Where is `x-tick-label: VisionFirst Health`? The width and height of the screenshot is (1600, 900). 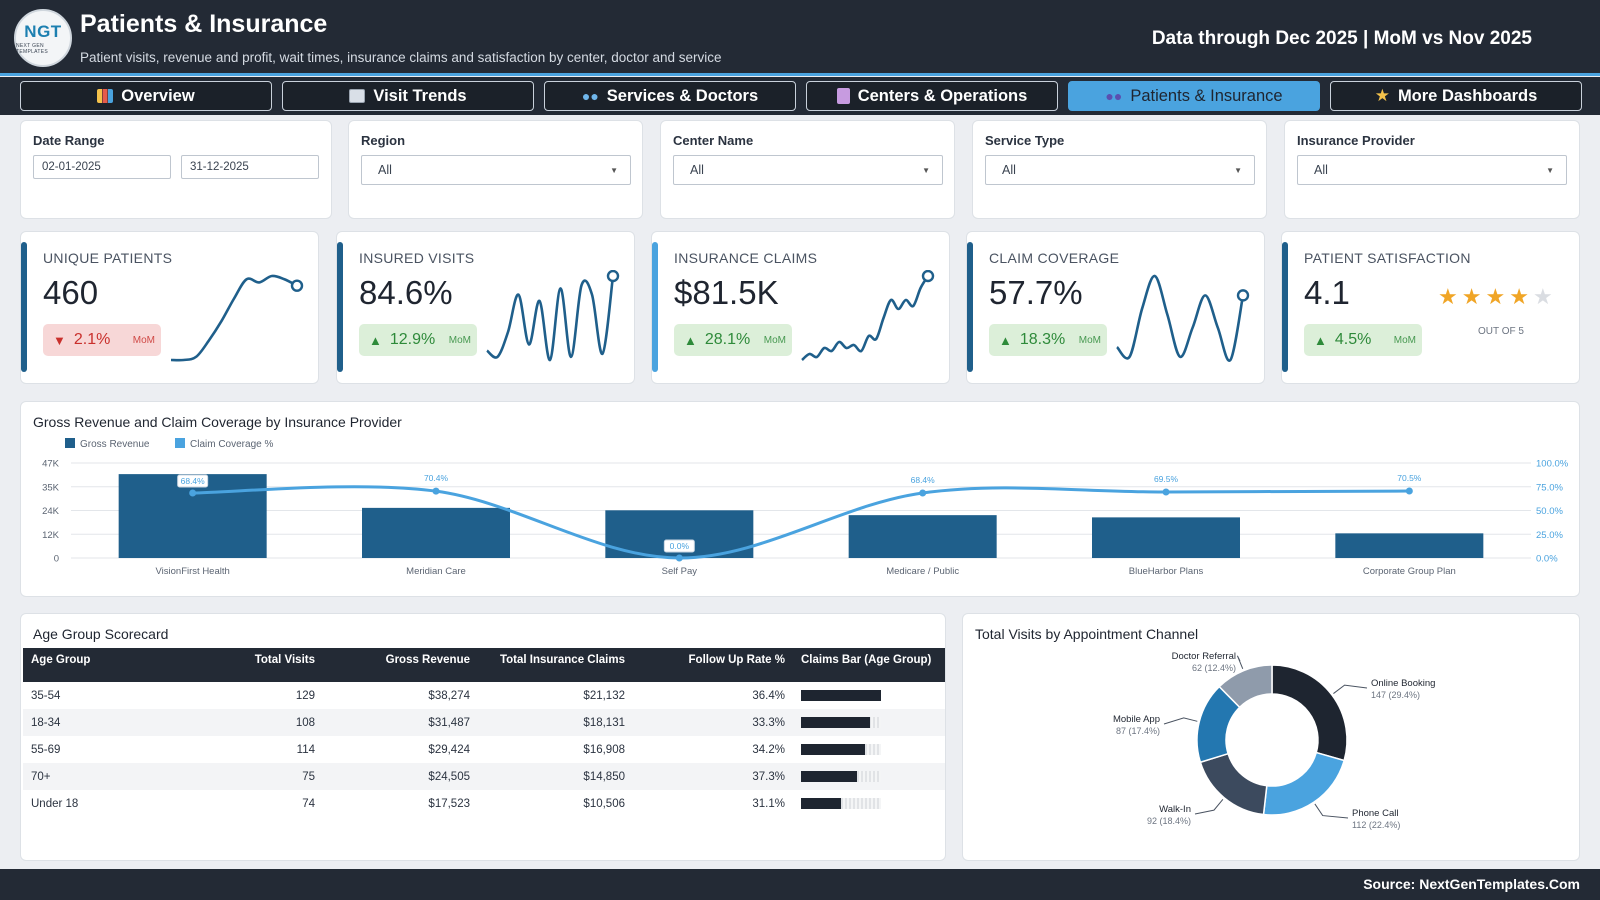 x-tick-label: VisionFirst Health is located at coordinates (193, 571).